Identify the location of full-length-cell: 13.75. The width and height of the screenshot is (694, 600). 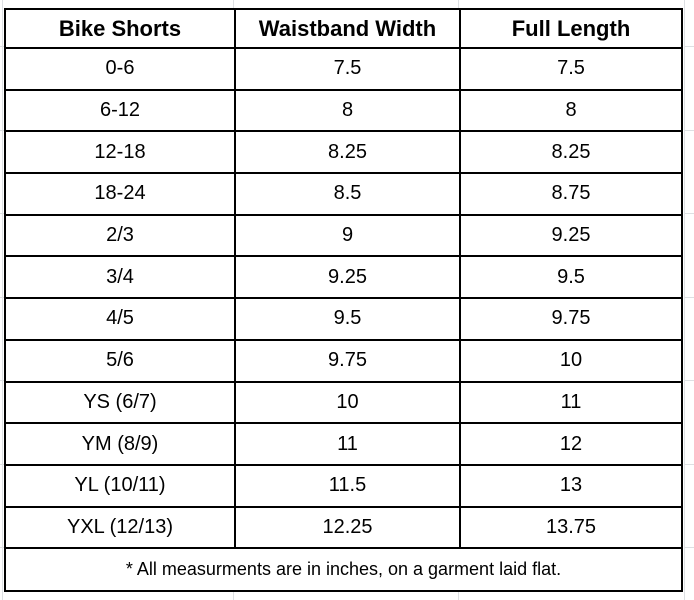
(571, 527).